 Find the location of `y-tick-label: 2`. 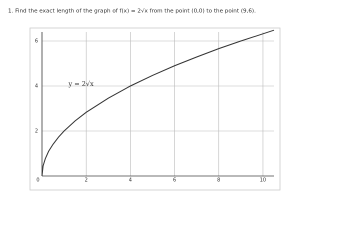

y-tick-label: 2 is located at coordinates (36, 132).